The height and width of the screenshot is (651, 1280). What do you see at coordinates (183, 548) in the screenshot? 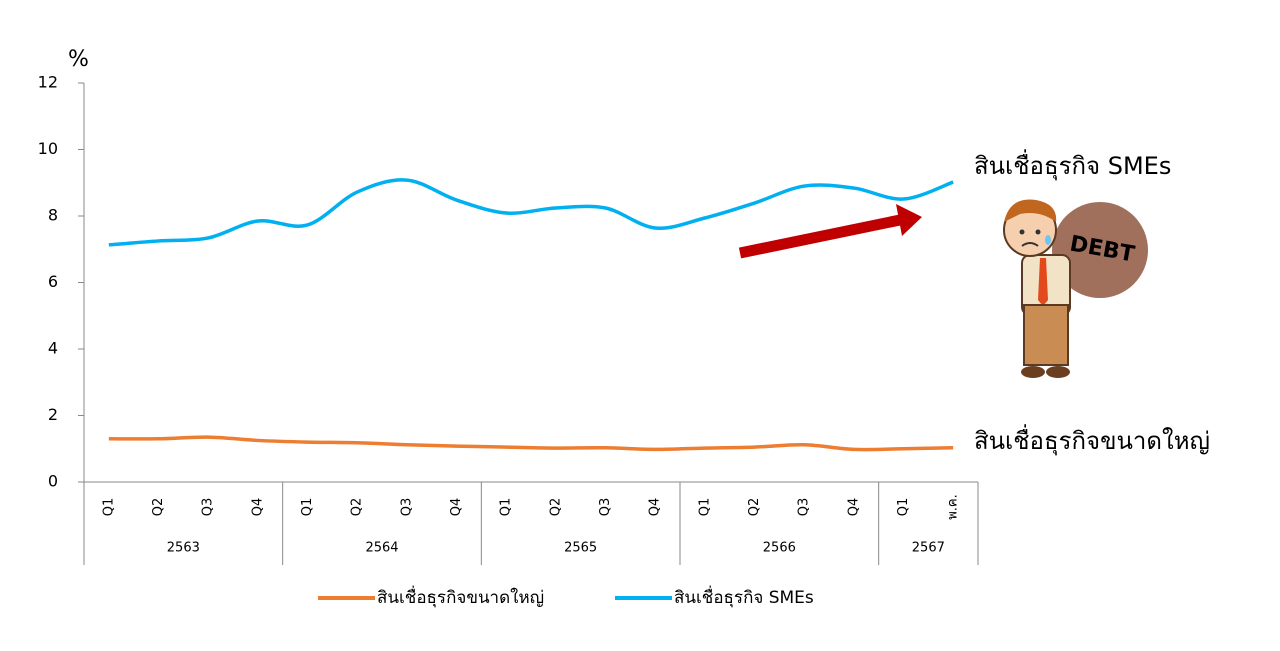
I see `x-group-label: 2563` at bounding box center [183, 548].